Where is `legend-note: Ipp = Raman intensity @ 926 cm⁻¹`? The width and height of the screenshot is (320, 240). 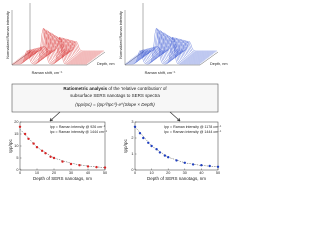
legend-note: Ipp = Raman intensity @ 926 cm⁻¹ is located at coordinates (78, 127).